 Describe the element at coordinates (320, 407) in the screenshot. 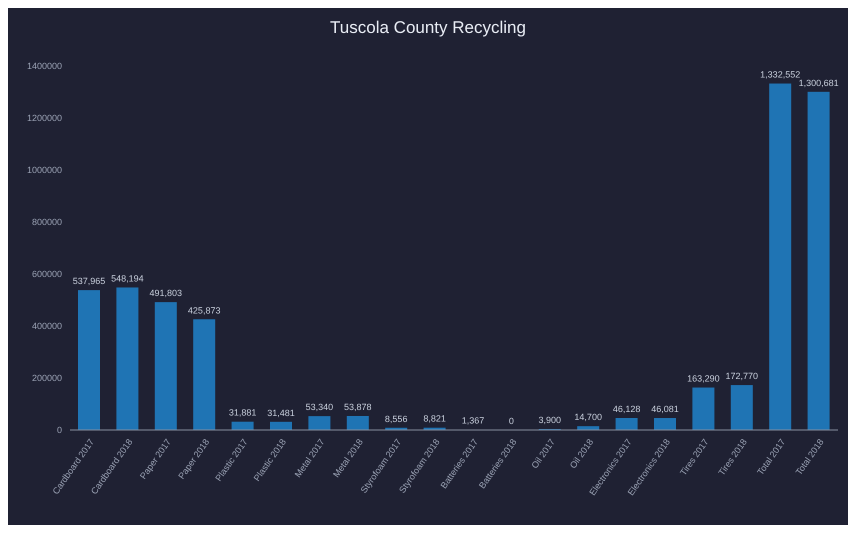

I see `data-label: 53,340` at that location.